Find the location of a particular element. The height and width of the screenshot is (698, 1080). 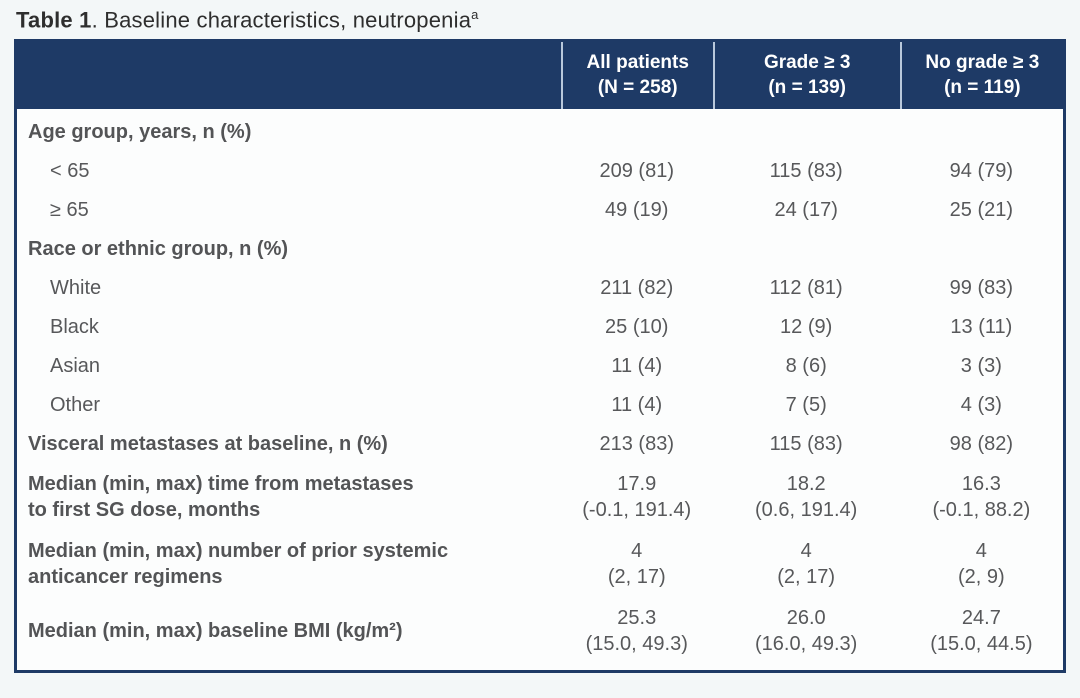

cell-value: 25 (21) is located at coordinates (981, 209).